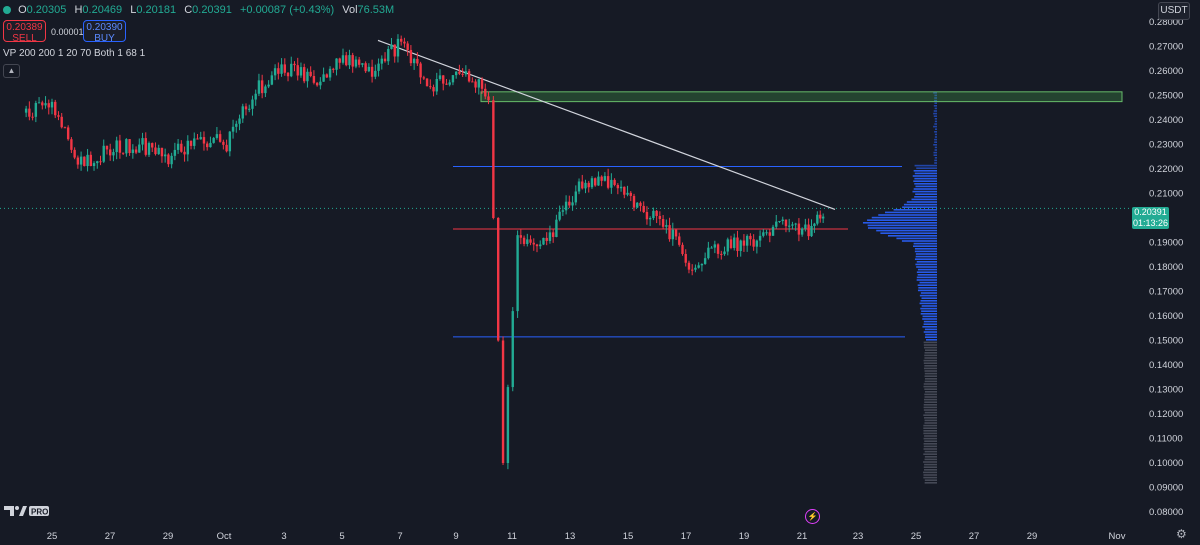  Describe the element at coordinates (102, 10) in the screenshot. I see `high-value: 0.20469` at that location.